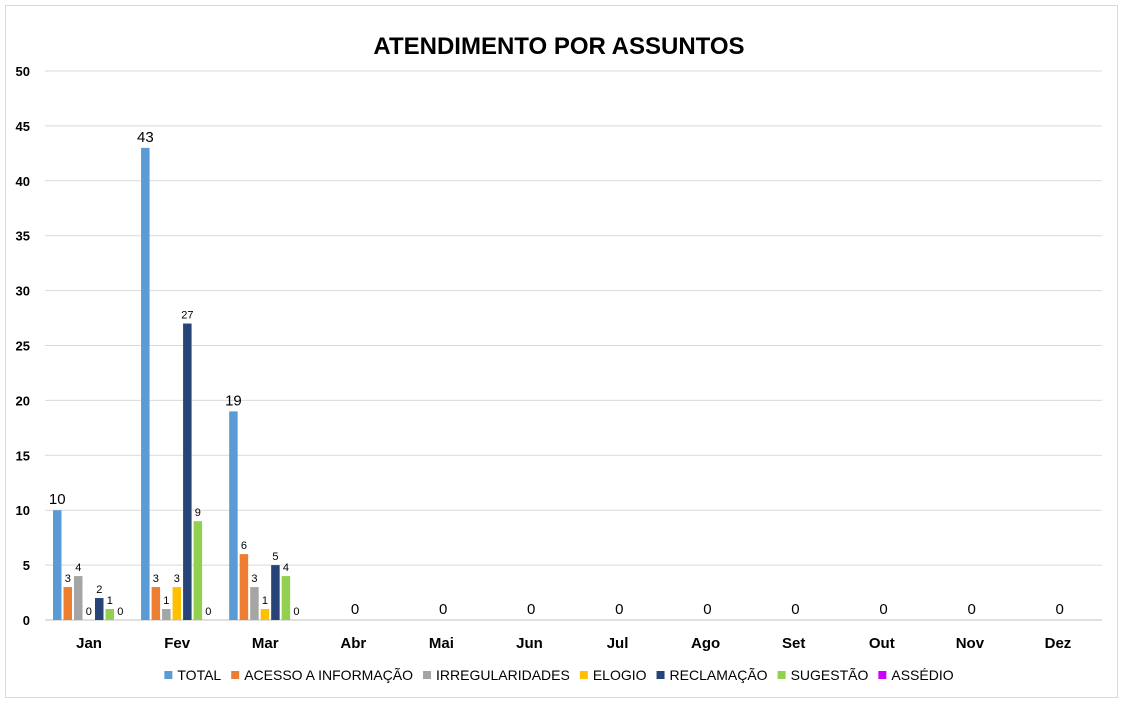 Image resolution: width=1125 pixels, height=704 pixels. Describe the element at coordinates (970, 643) in the screenshot. I see `x-tick-label: Nov` at that location.